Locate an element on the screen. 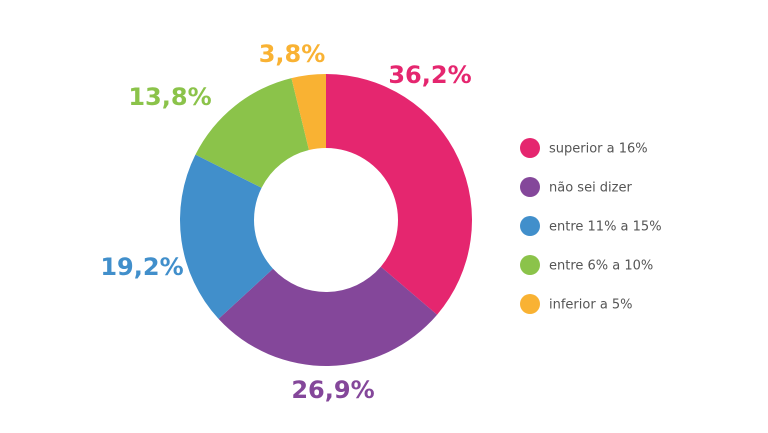  legend-label: inferior a 5% is located at coordinates (591, 305).